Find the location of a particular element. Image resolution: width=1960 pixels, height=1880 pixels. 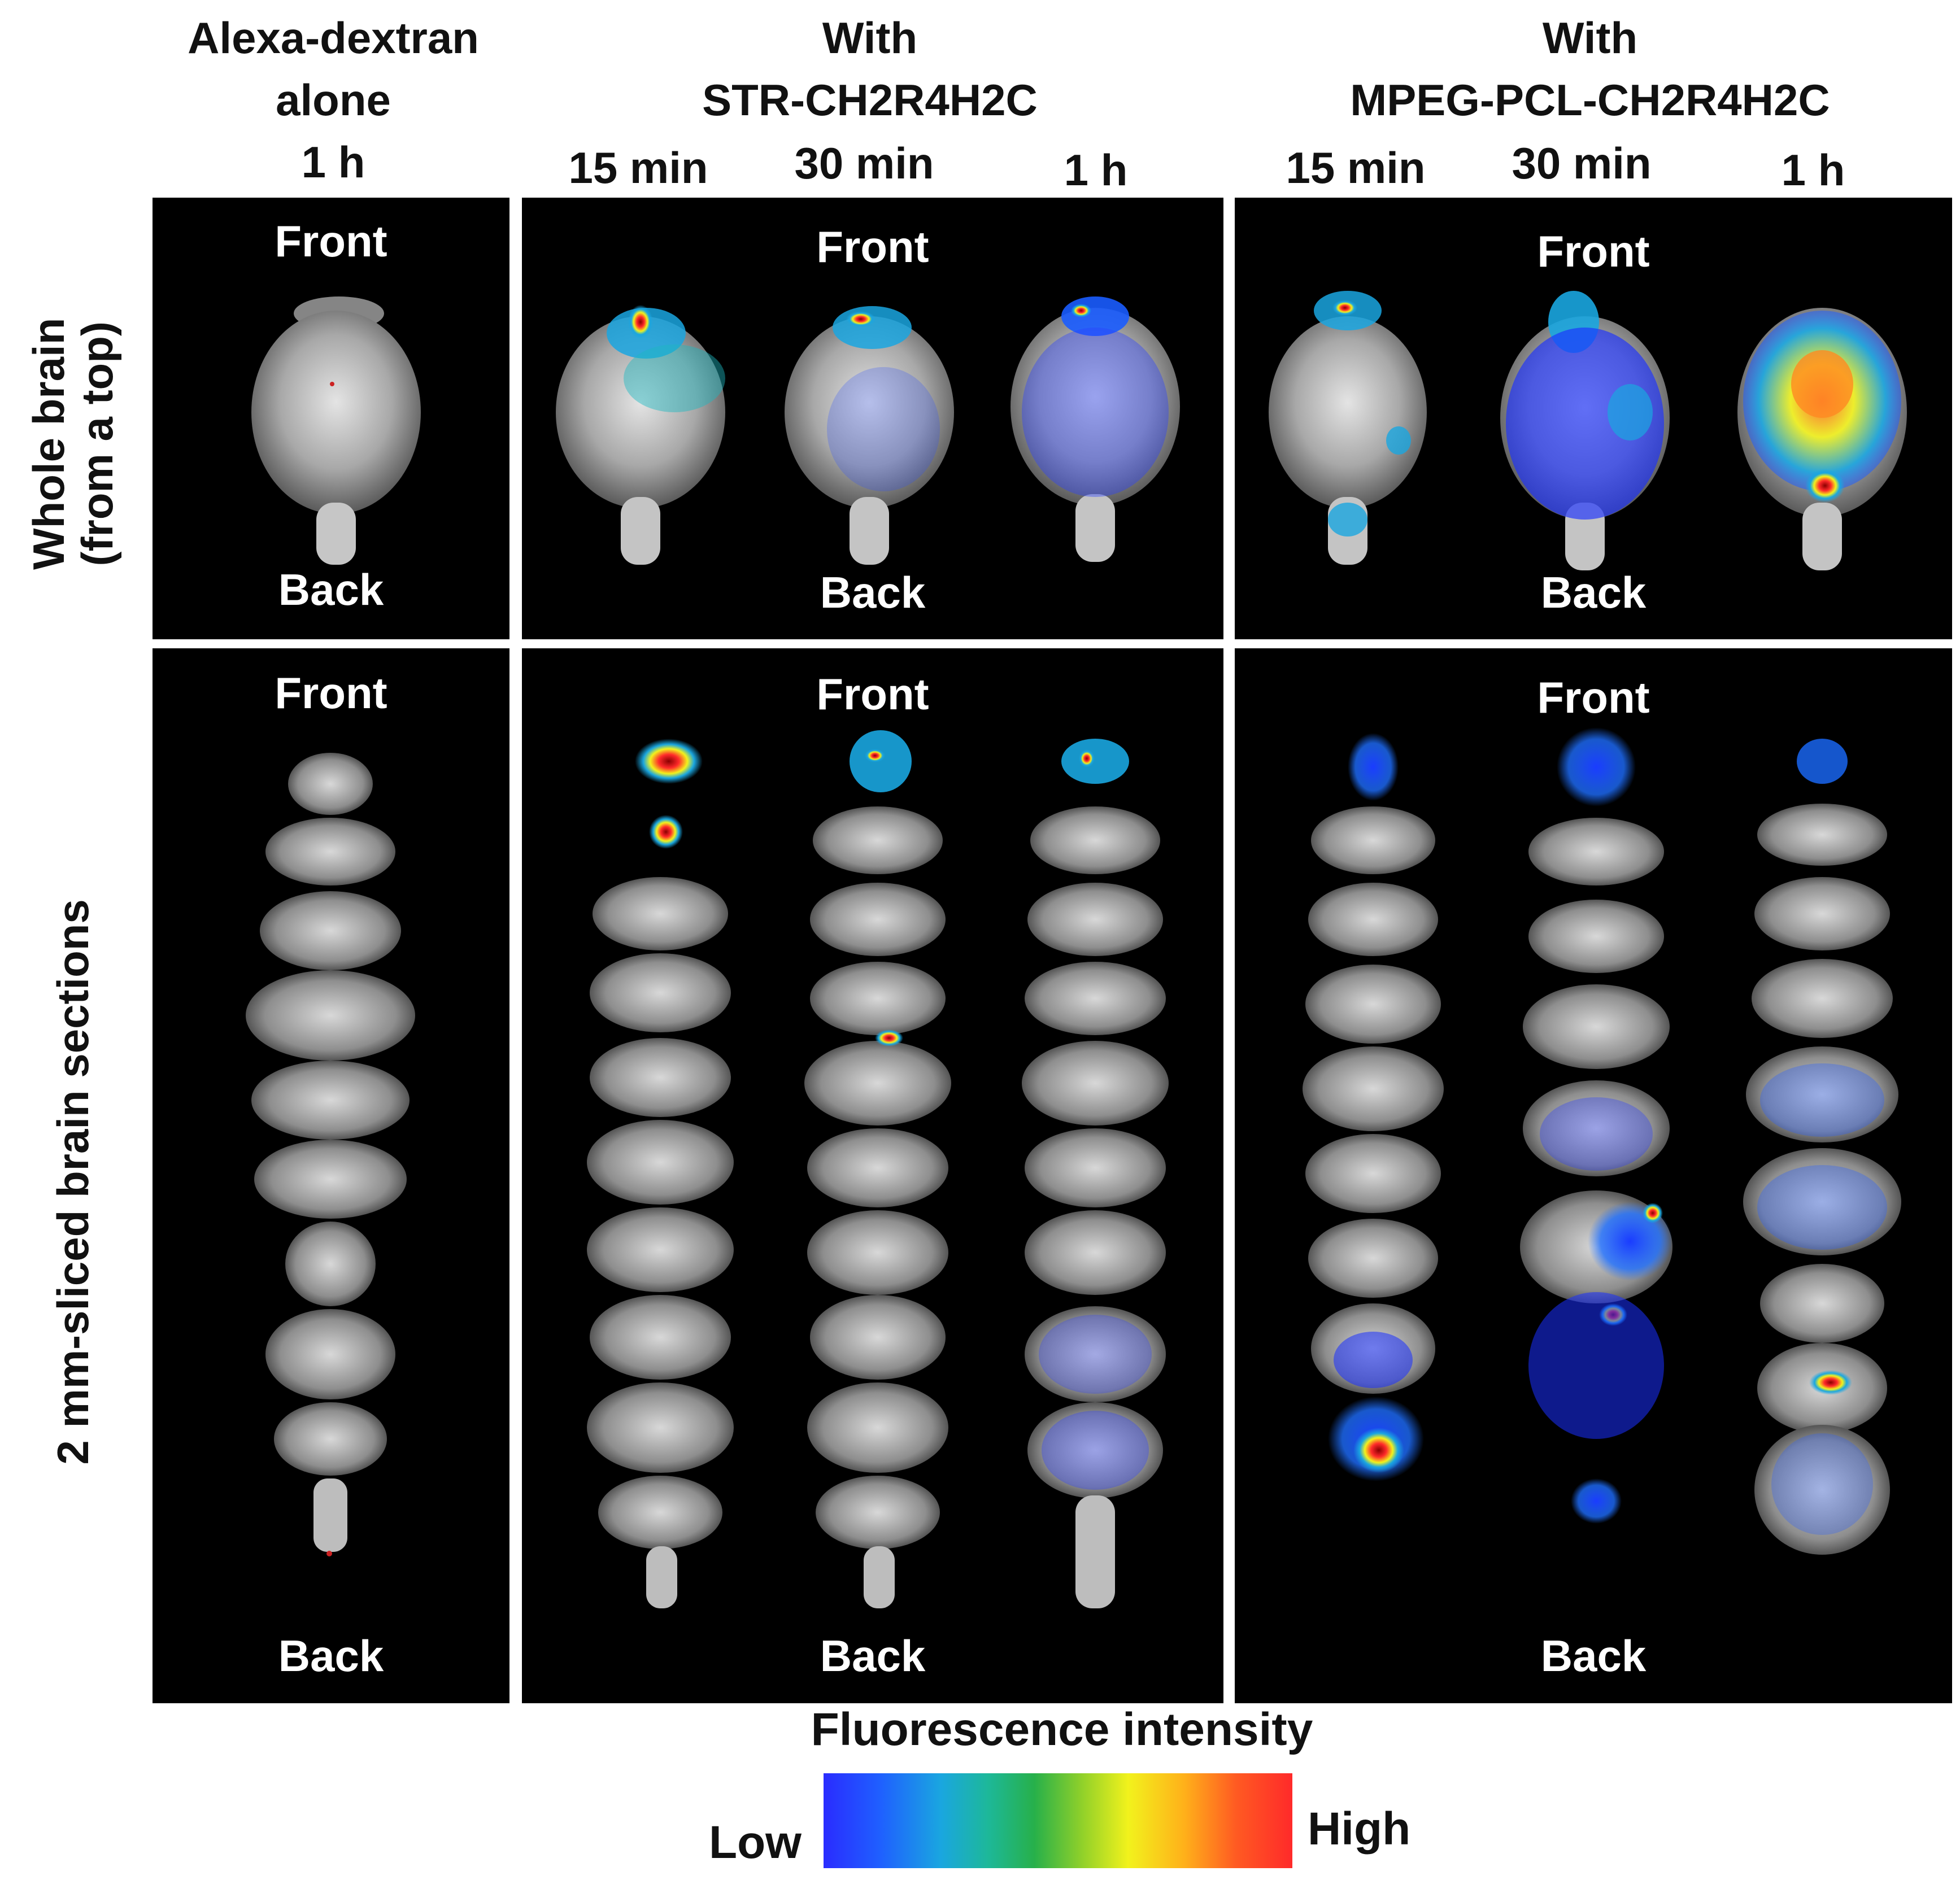

slices-str-30min is located at coordinates (877, 1169).